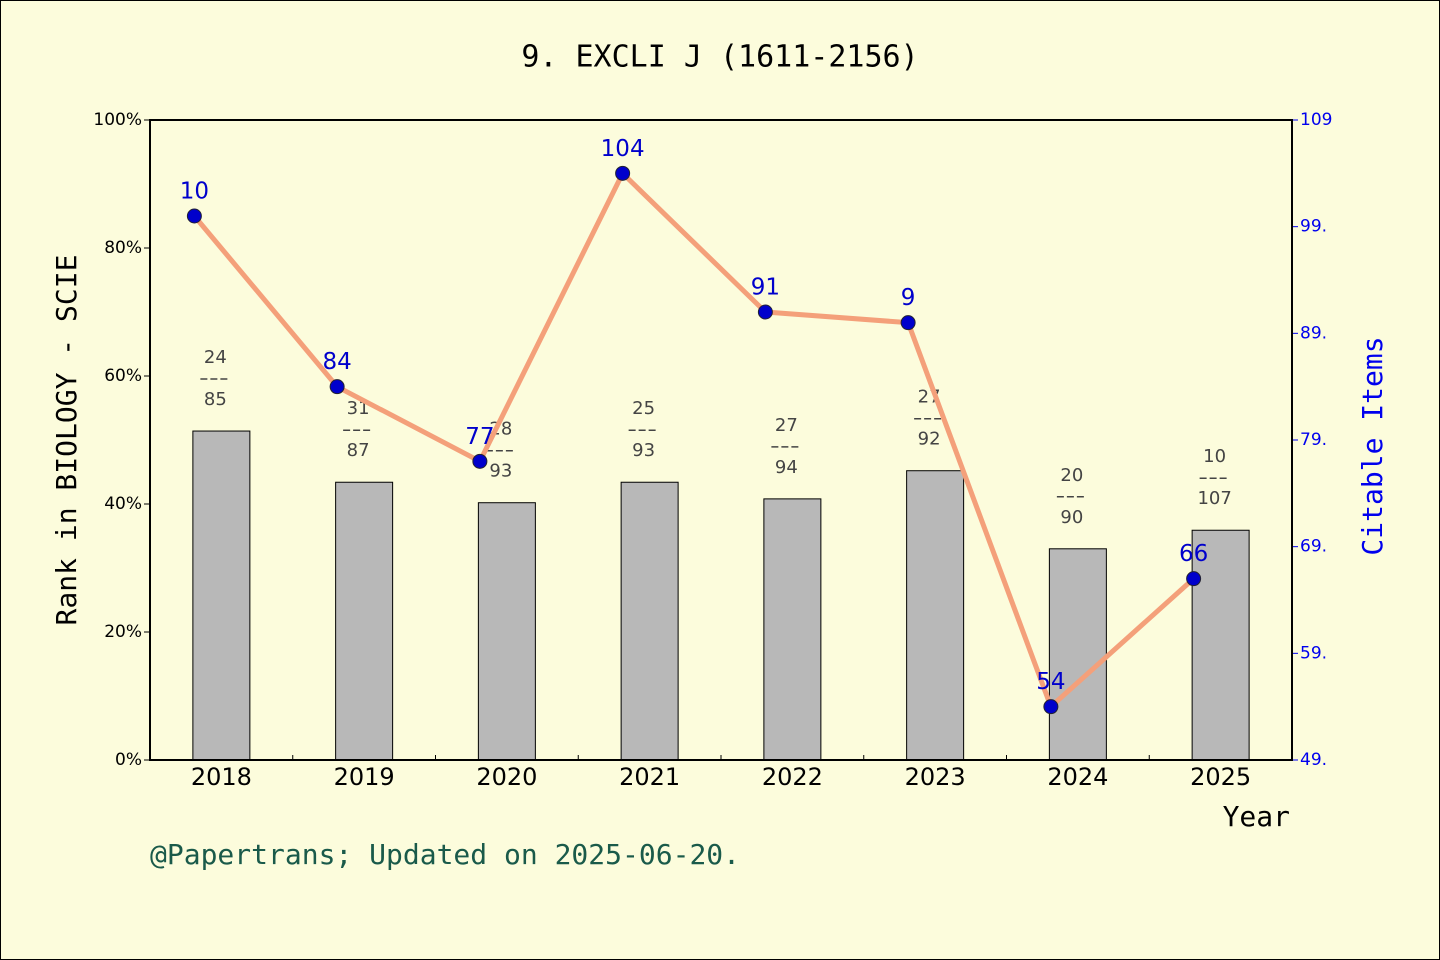 The image size is (1440, 960). What do you see at coordinates (786, 425) in the screenshot?
I see `rank-label: 27` at bounding box center [786, 425].